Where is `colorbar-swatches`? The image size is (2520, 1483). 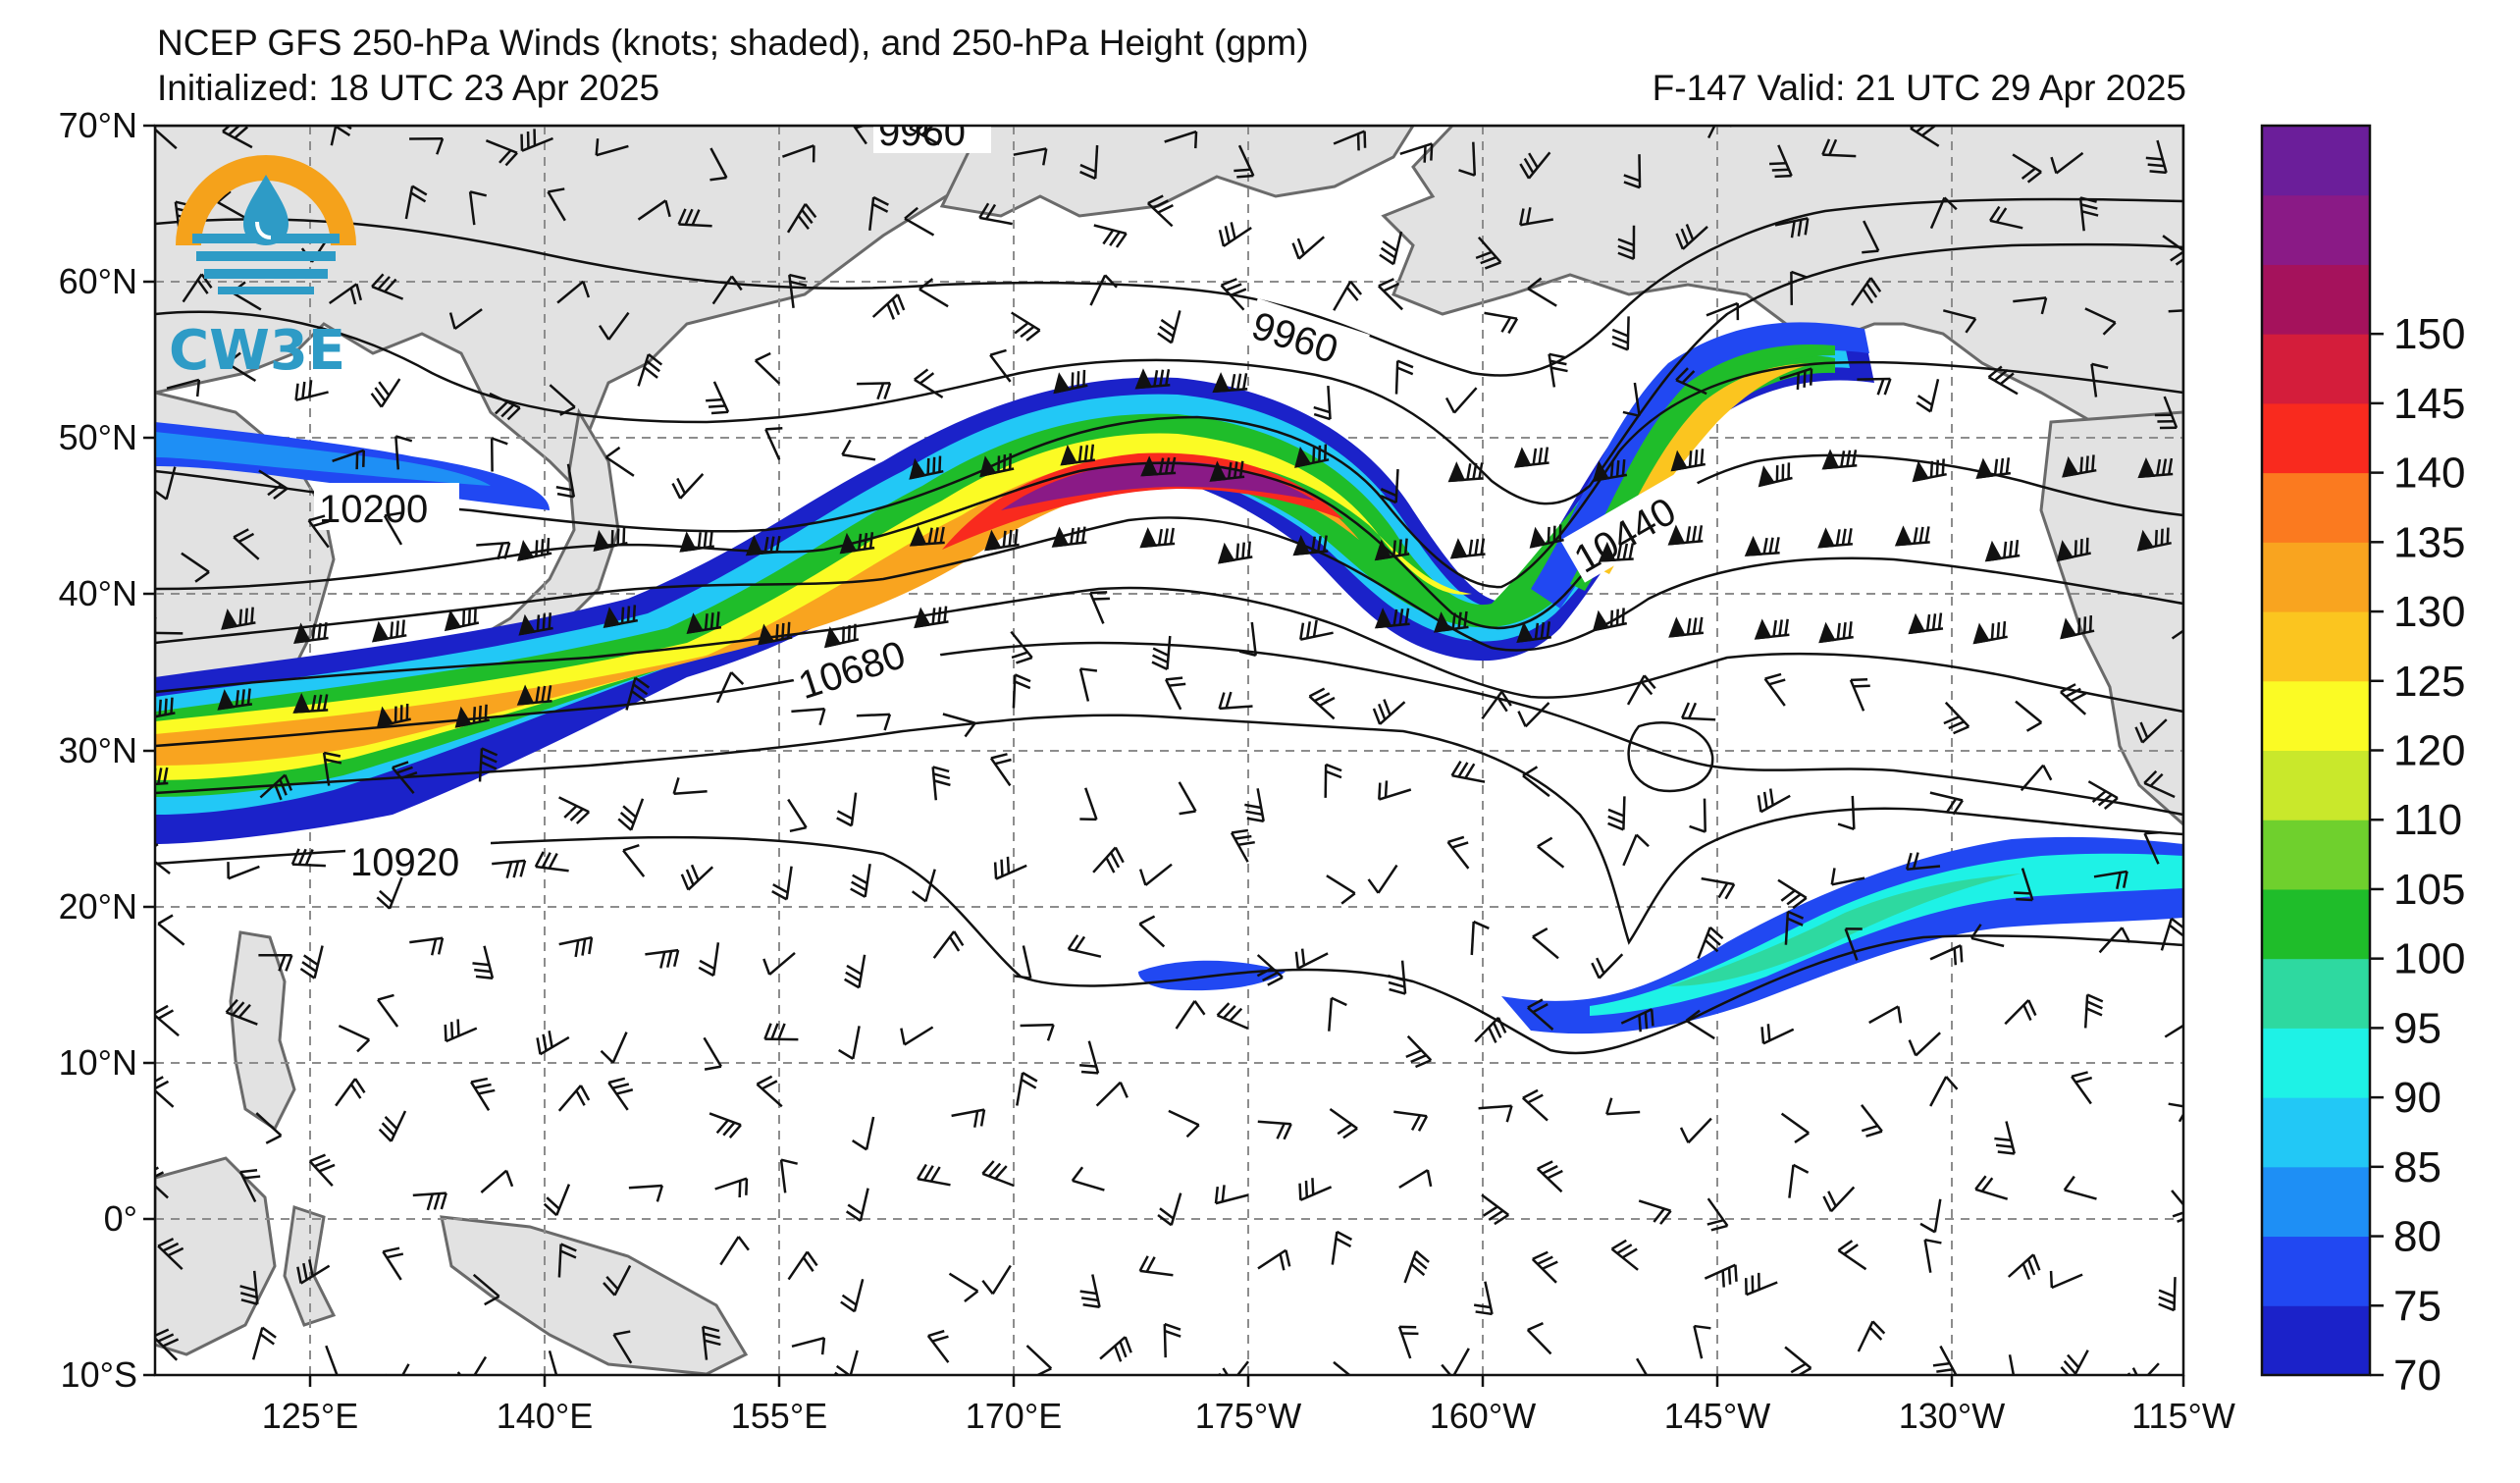 colorbar-swatches is located at coordinates (2316, 751).